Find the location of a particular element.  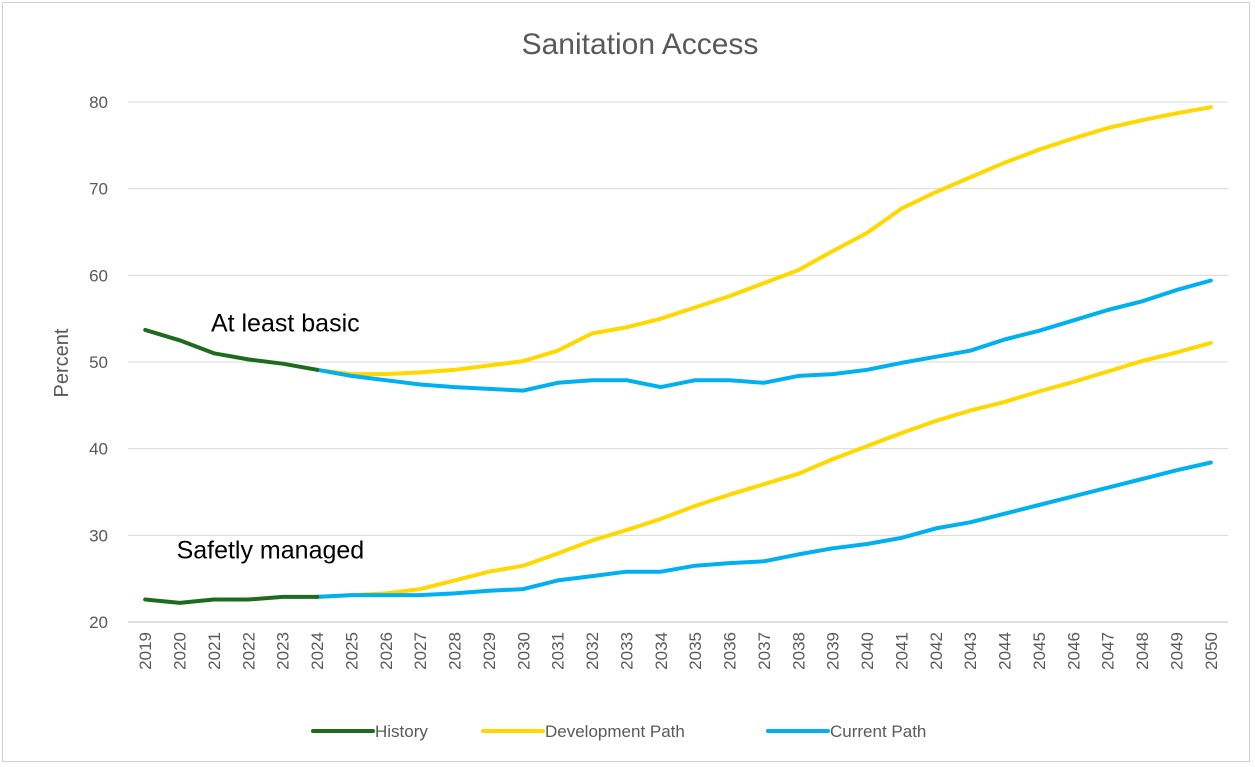

x-tick-label: 2040 is located at coordinates (867, 651).